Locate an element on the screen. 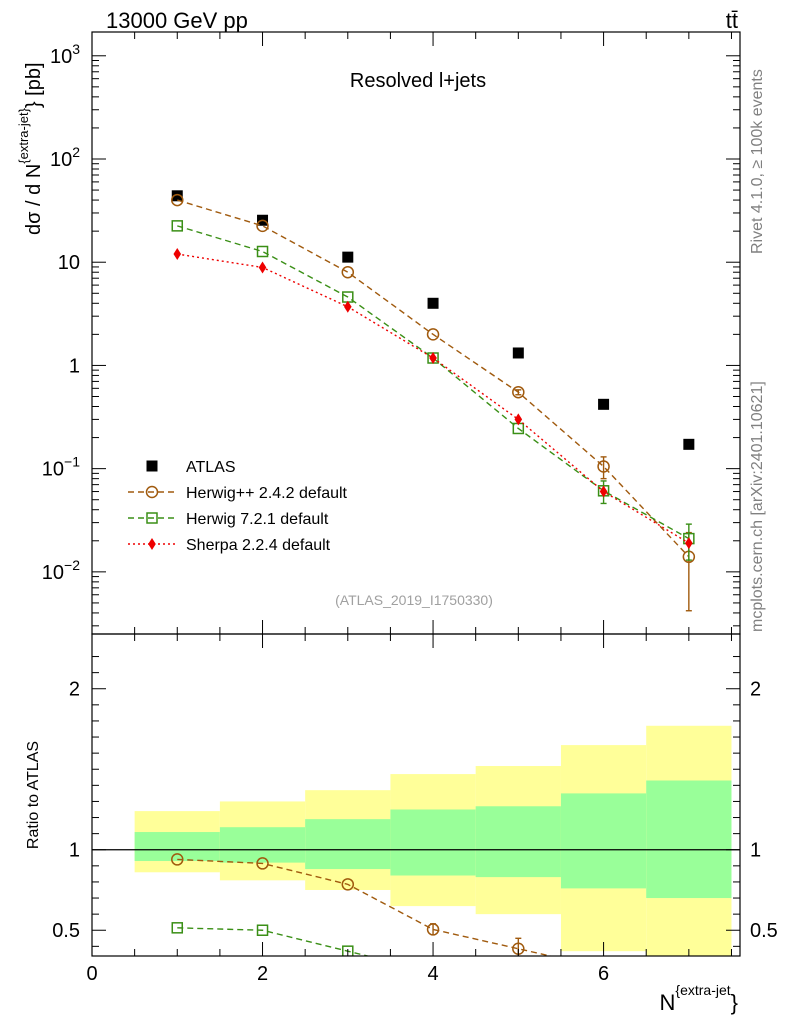  main-y-tick-label: 10⁻¹ is located at coordinates (61, 467).